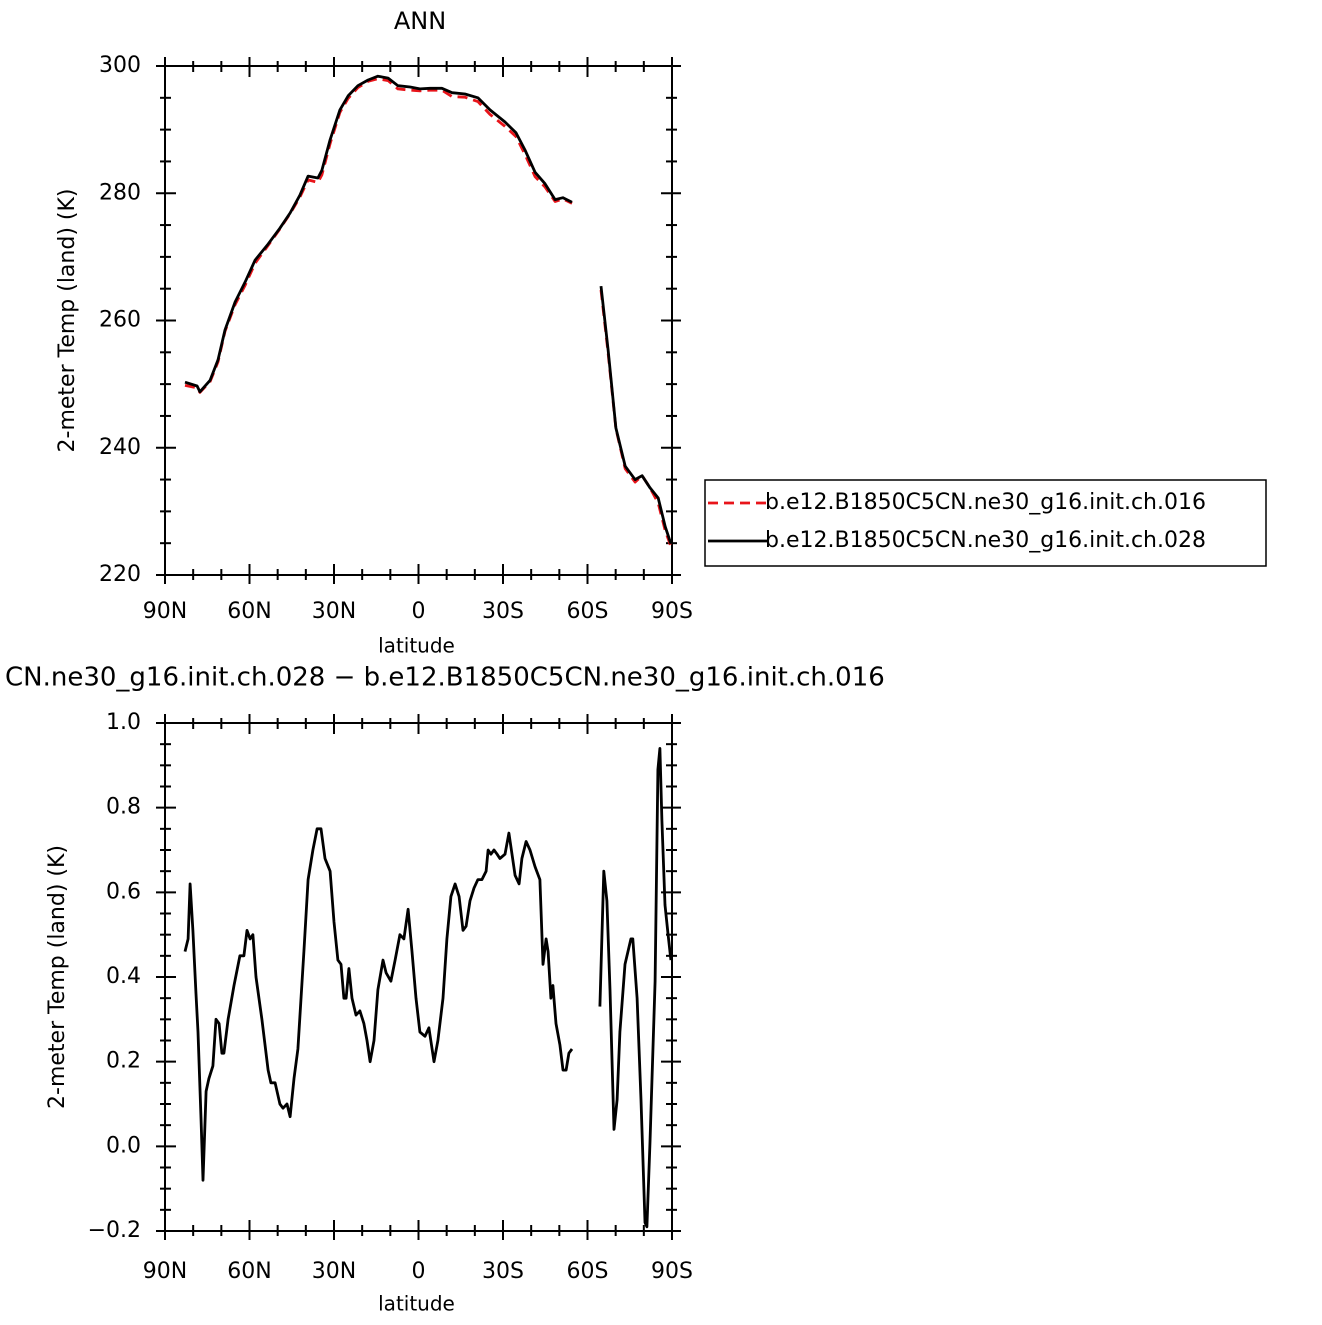 The height and width of the screenshot is (1325, 1322). I want to click on legend-label: b.e12.B1850C5CN.ne30_g16.init.ch.028, so click(985, 540).